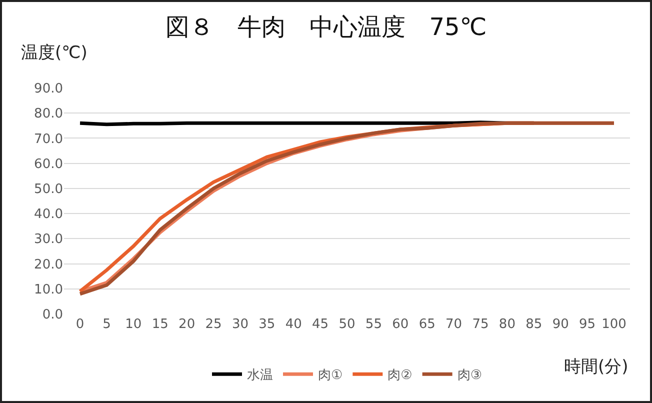  What do you see at coordinates (48, 290) in the screenshot?
I see `y-tick-label: 10.0` at bounding box center [48, 290].